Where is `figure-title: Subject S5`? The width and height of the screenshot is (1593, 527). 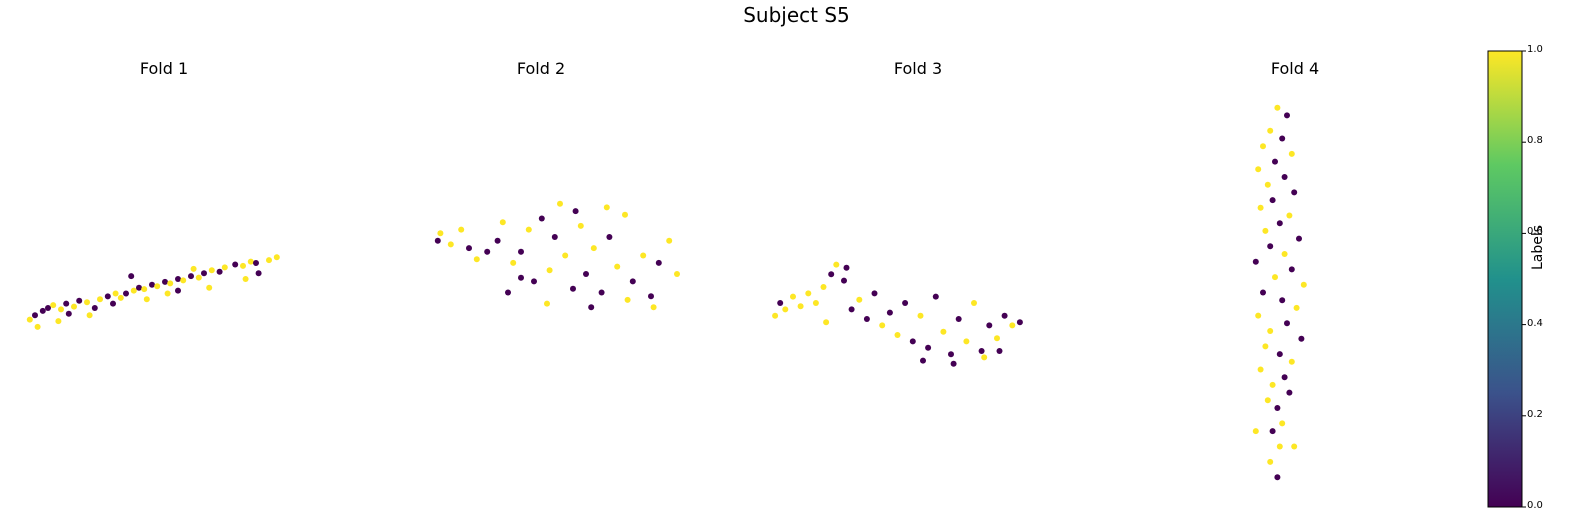
figure-title: Subject S5 is located at coordinates (796, 15).